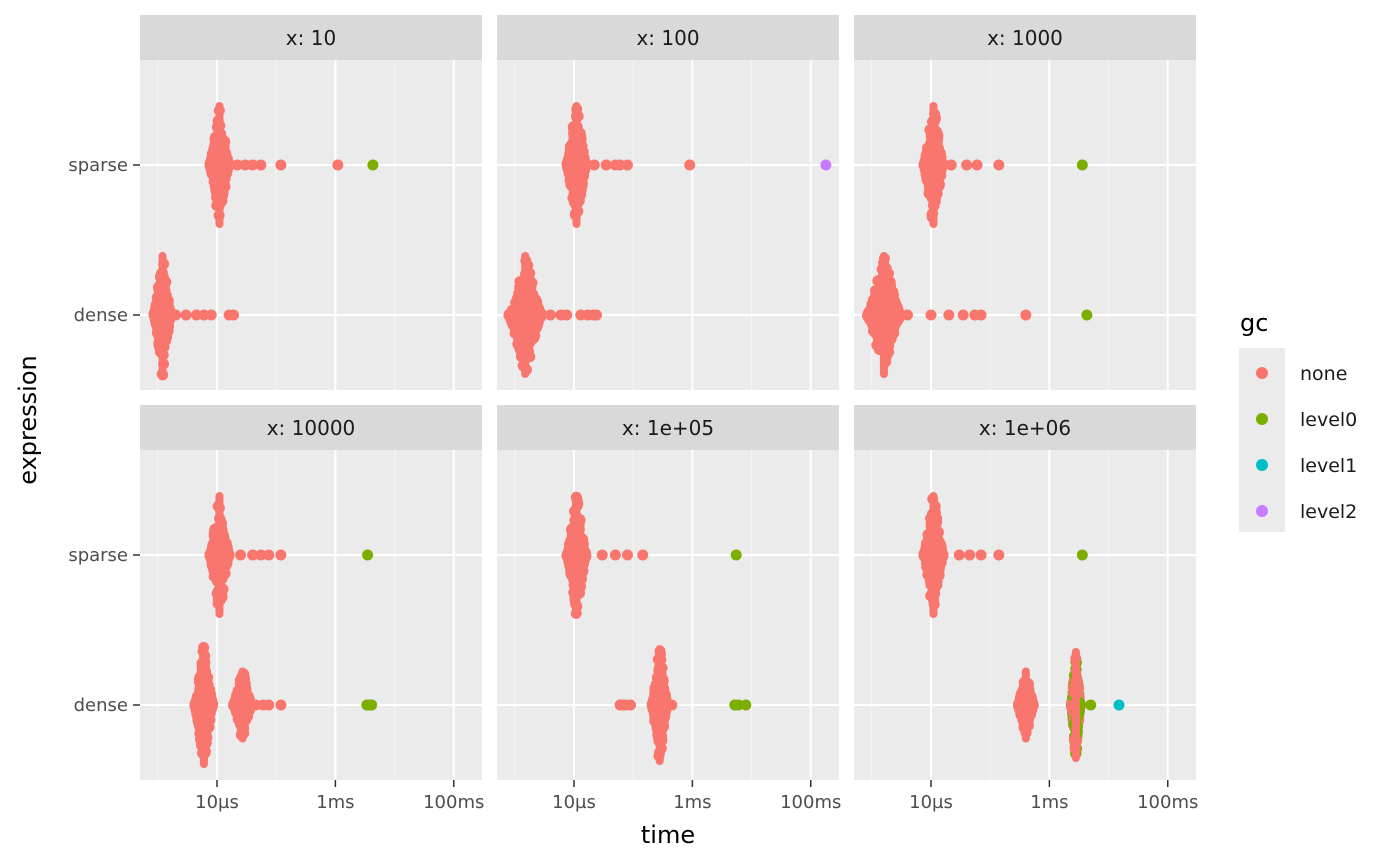 This screenshot has height=865, width=1400. I want to click on facet-panel: x: 1000, so click(1025, 202).